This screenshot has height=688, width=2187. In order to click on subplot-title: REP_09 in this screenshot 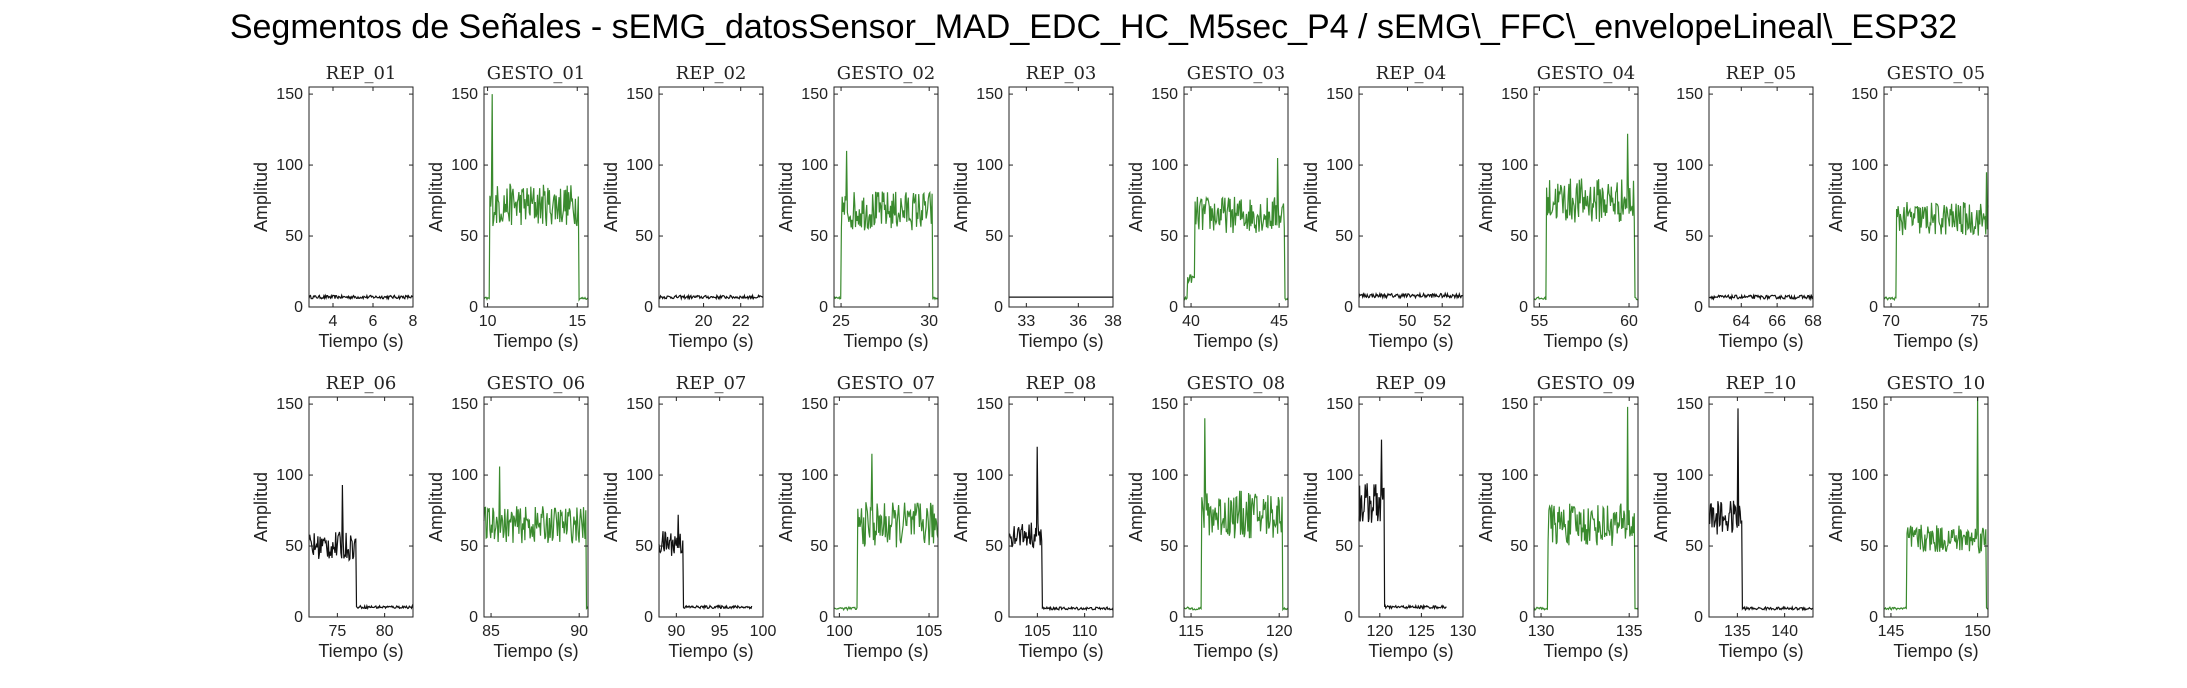, I will do `click(1411, 383)`.